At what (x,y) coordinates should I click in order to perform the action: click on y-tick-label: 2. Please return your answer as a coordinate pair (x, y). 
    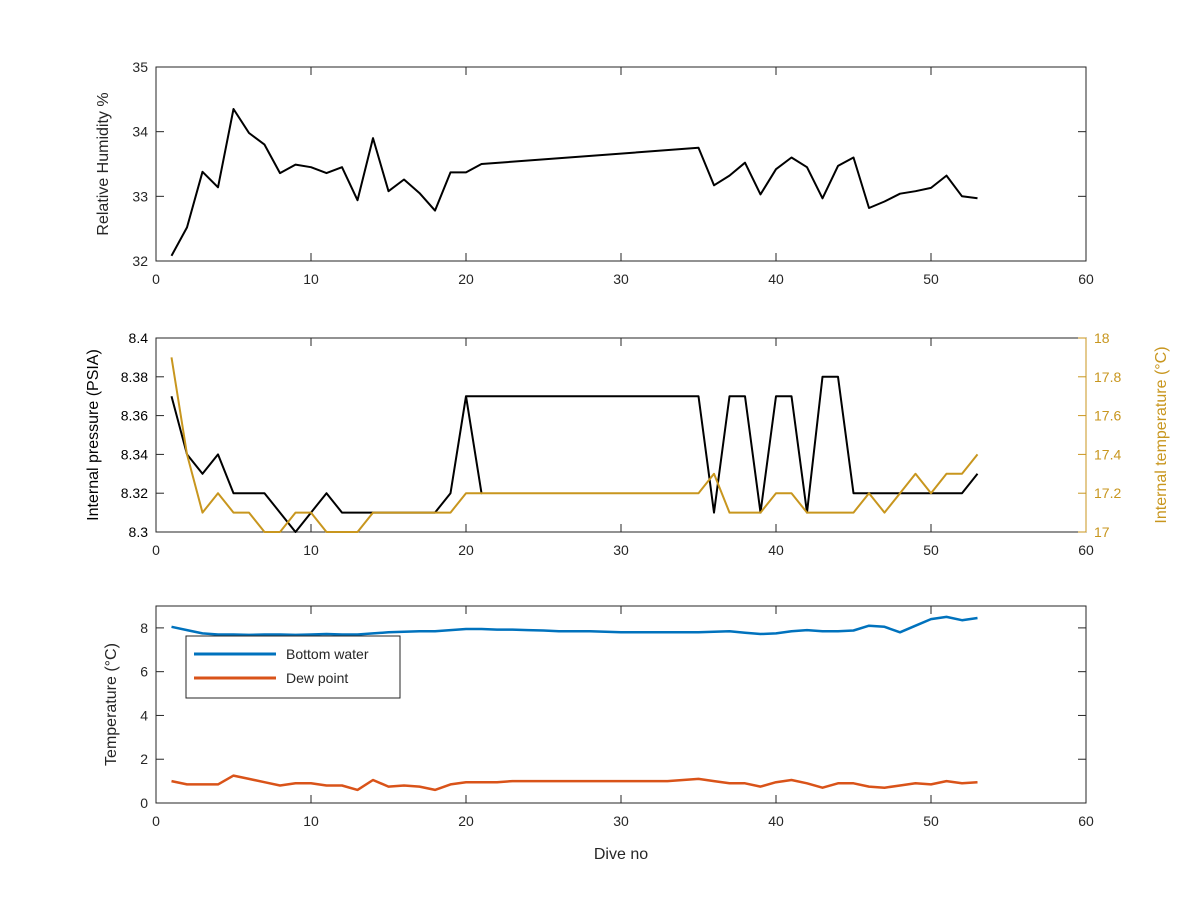
    Looking at the image, I should click on (144, 759).